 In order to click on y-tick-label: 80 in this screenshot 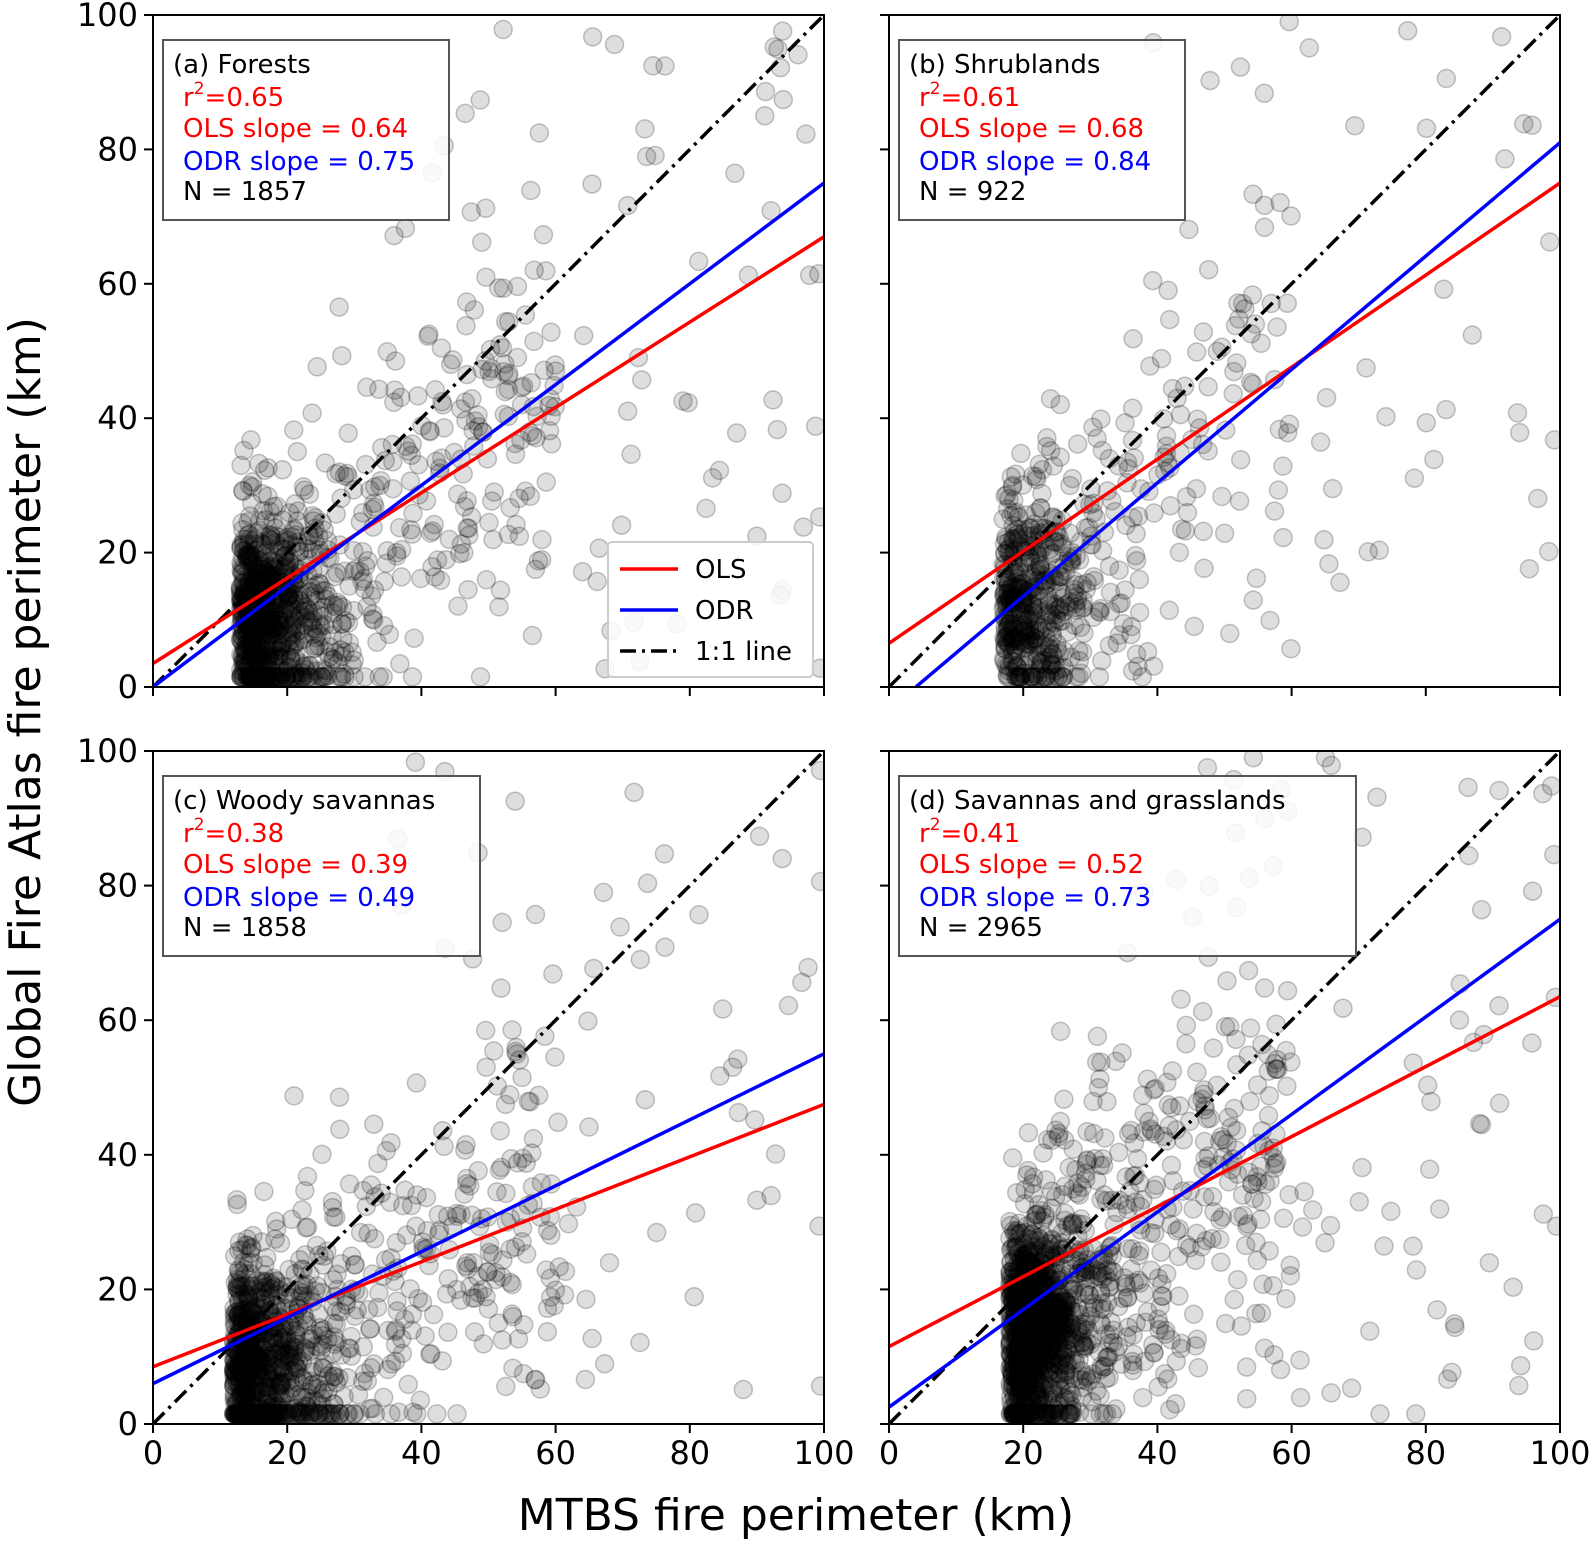, I will do `click(117, 886)`.